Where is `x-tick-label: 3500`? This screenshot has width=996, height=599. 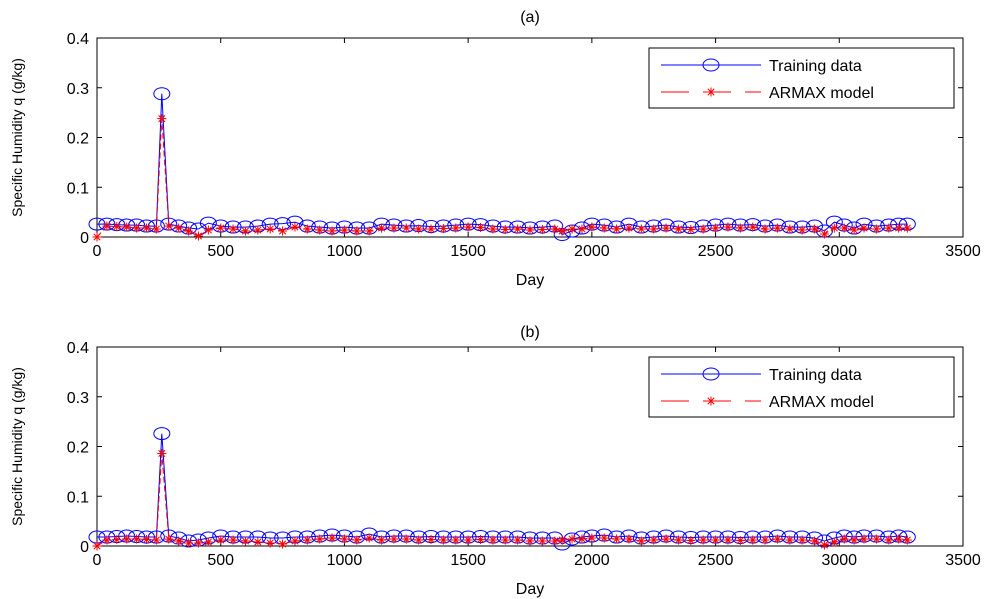
x-tick-label: 3500 is located at coordinates (963, 560).